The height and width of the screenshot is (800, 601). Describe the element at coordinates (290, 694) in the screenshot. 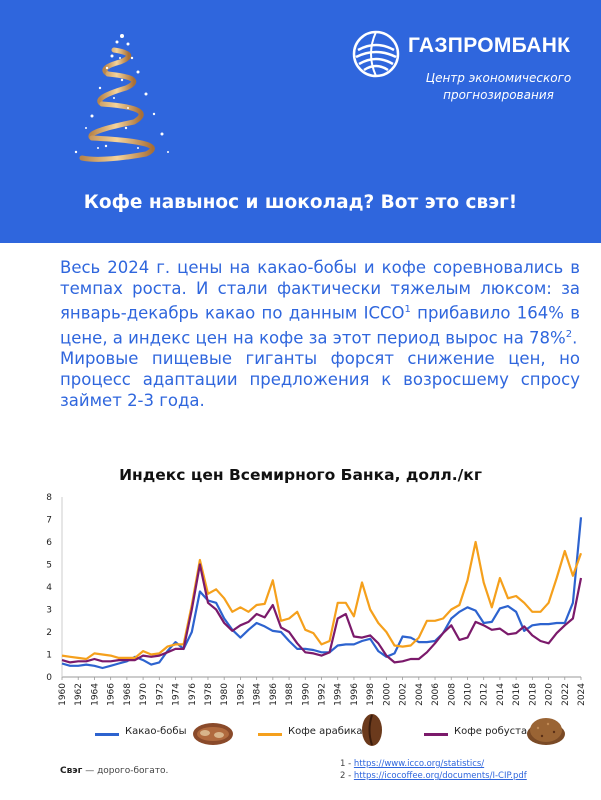

I see `x-tick-label: 1988` at that location.